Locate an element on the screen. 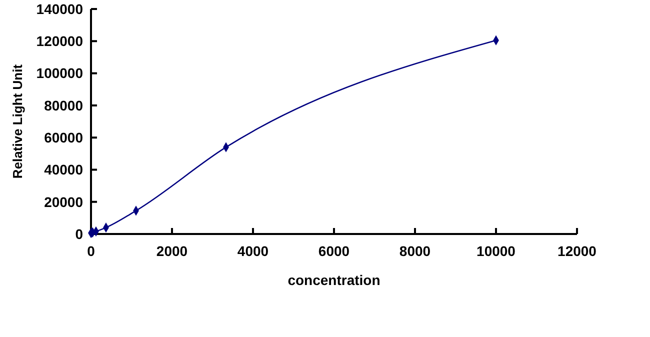 This screenshot has height=337, width=650. x-axis-title: concentration is located at coordinates (334, 280).